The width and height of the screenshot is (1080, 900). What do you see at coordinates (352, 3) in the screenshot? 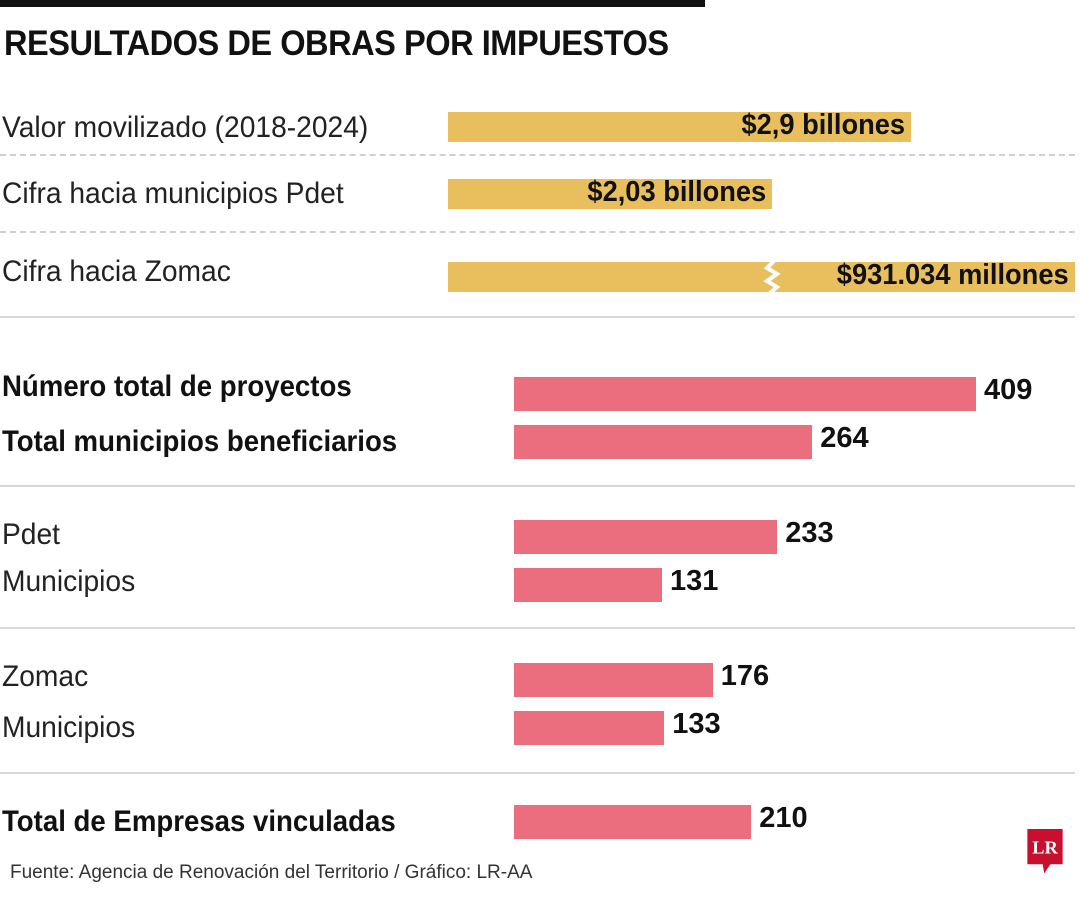
I see `top-rule` at bounding box center [352, 3].